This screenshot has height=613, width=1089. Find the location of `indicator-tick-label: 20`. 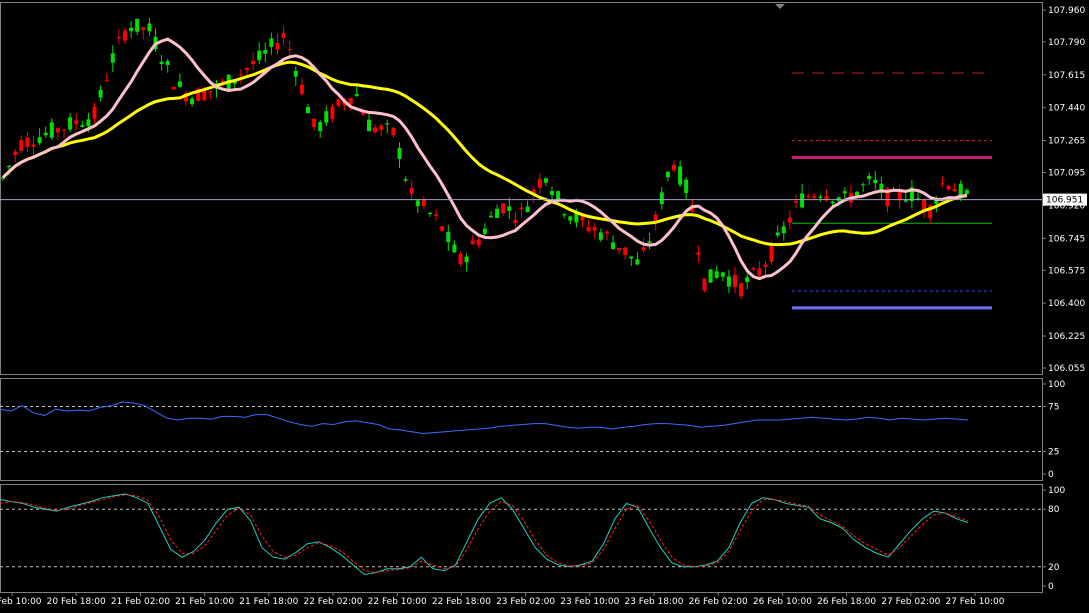

indicator-tick-label: 20 is located at coordinates (1054, 568).